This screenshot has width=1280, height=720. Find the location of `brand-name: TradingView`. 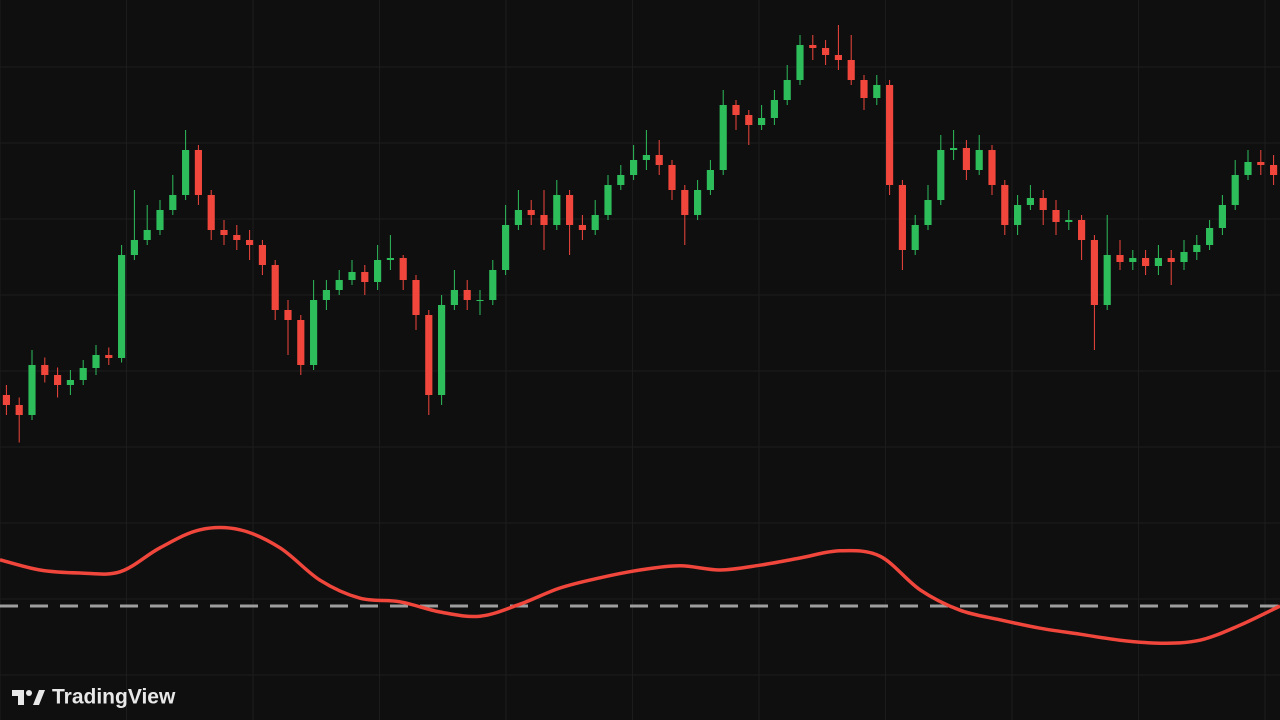

brand-name: TradingView is located at coordinates (114, 697).